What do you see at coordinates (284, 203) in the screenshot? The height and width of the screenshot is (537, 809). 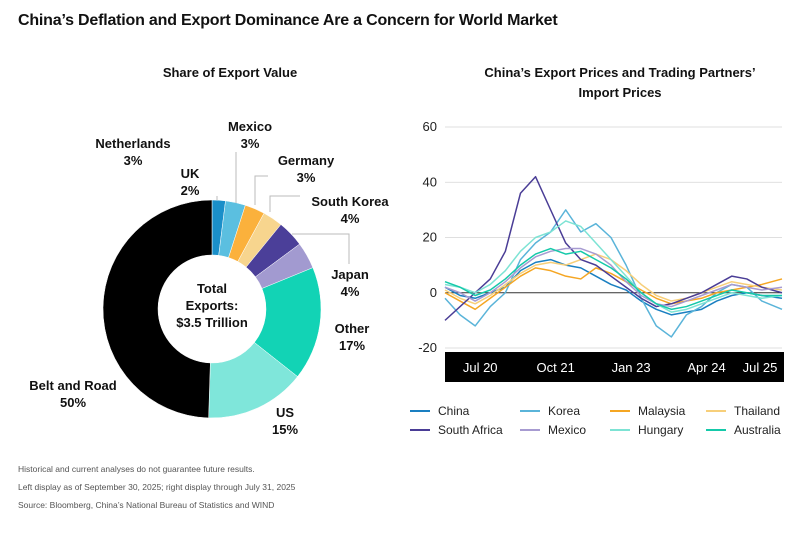 I see `leader-line-south-korea` at bounding box center [284, 203].